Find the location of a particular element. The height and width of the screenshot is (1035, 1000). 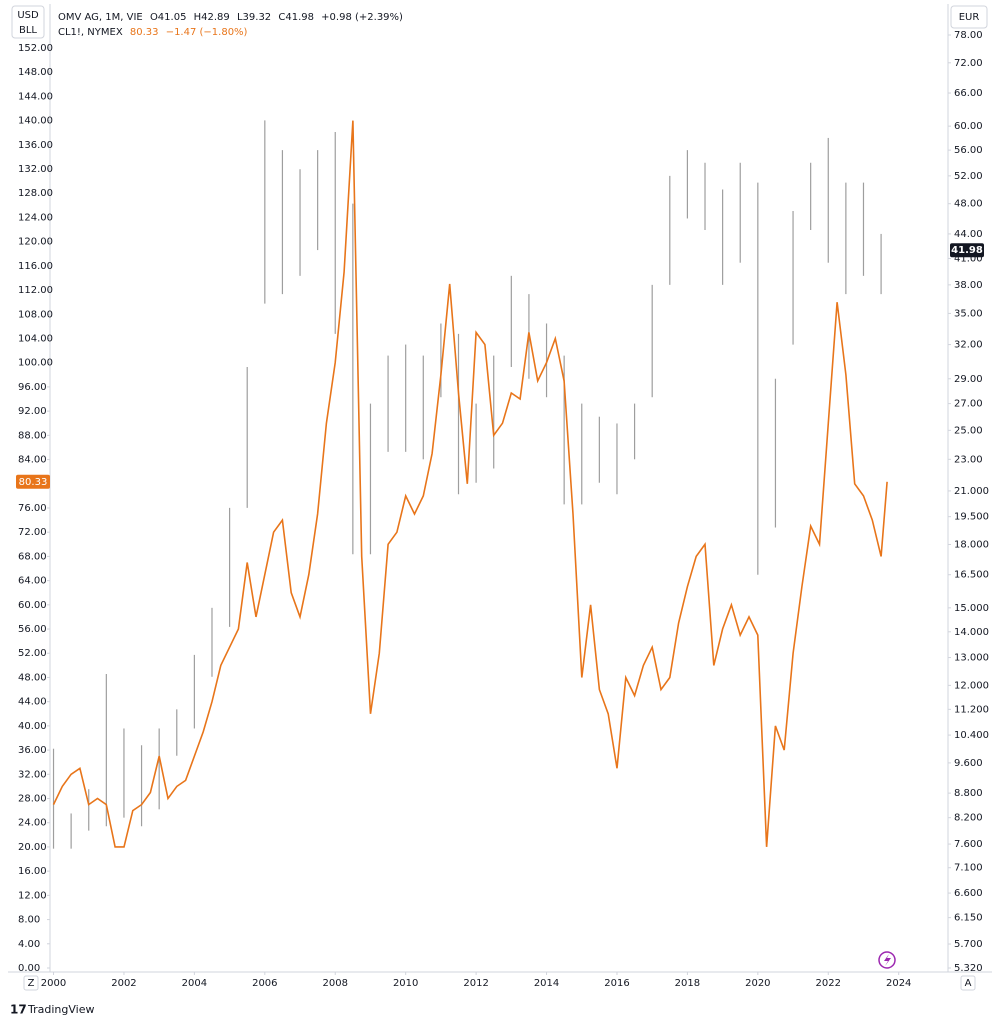

y-tick-label: 4.00 is located at coordinates (29, 944).